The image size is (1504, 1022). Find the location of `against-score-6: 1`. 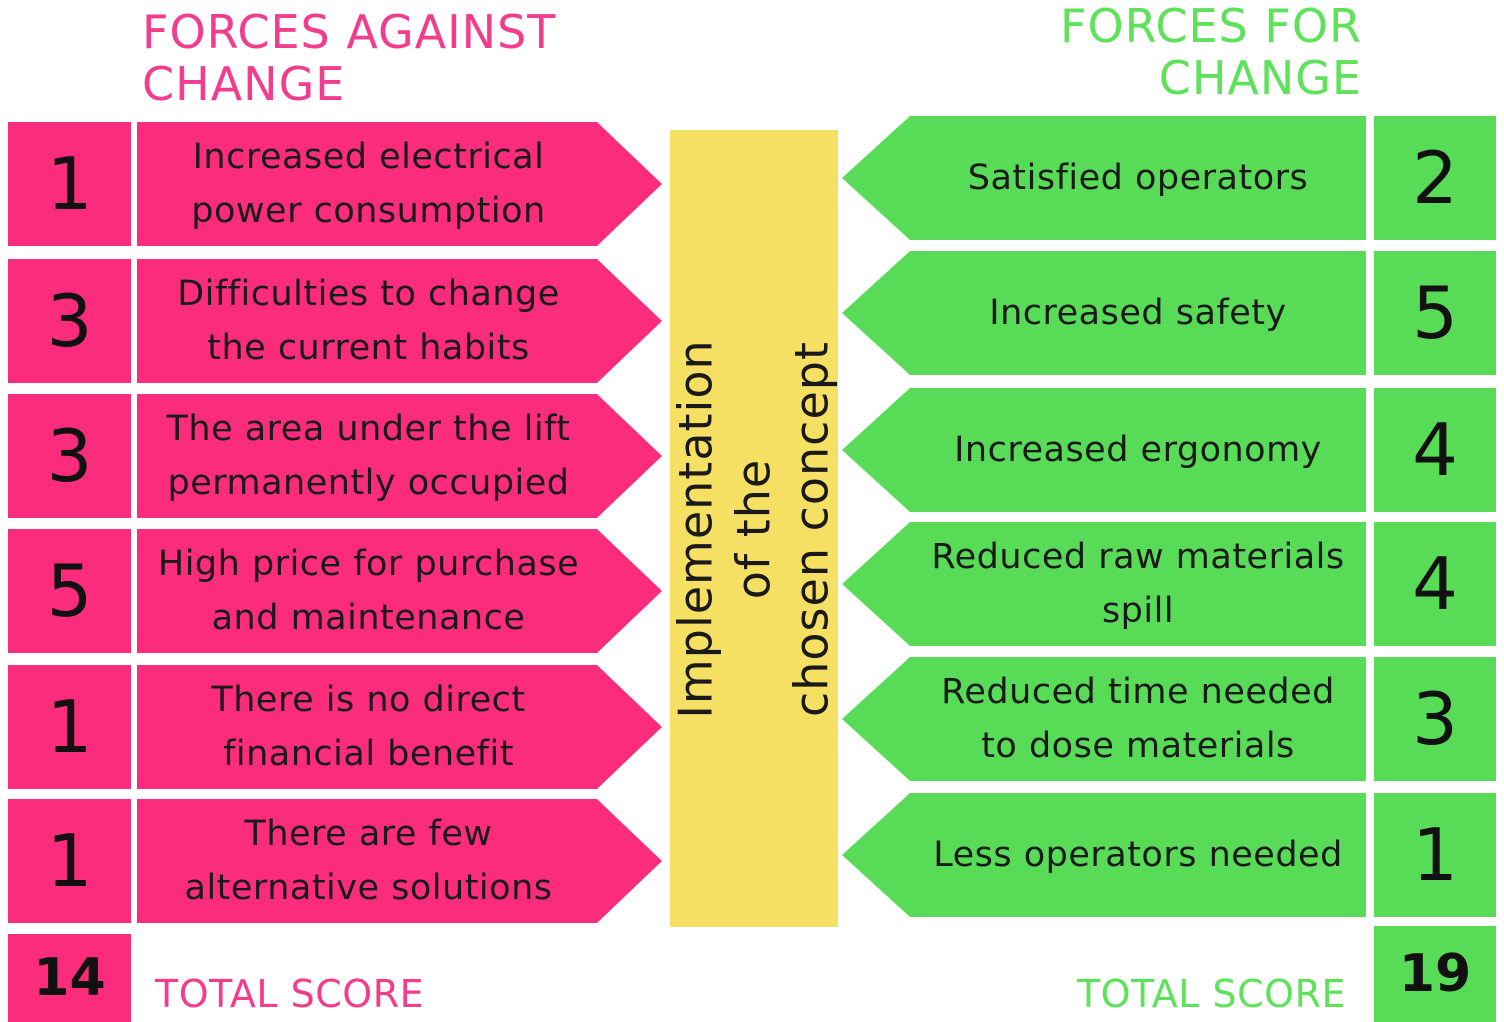

against-score-6: 1 is located at coordinates (69, 861).